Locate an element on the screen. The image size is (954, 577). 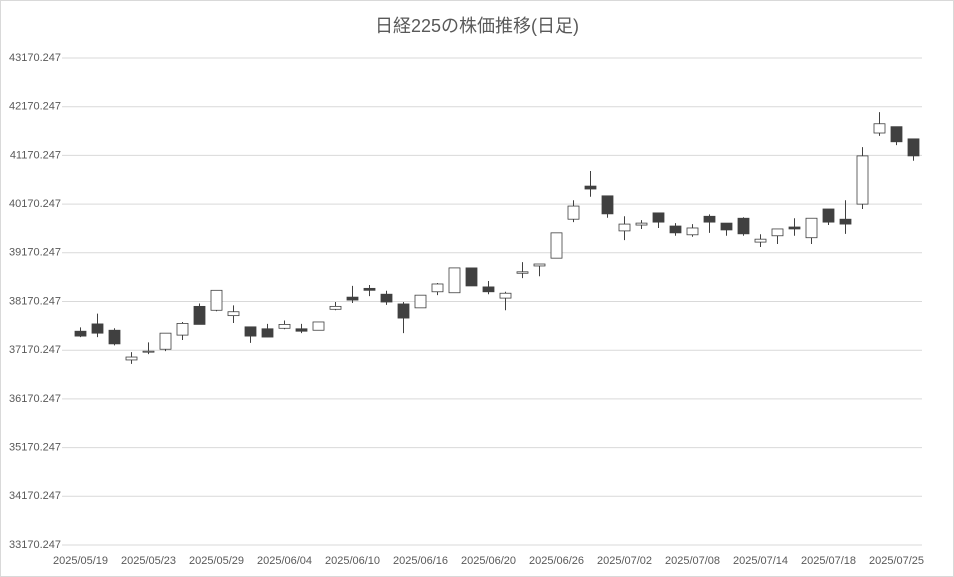
x-tick-label: 2025/07/18 is located at coordinates (828, 561).